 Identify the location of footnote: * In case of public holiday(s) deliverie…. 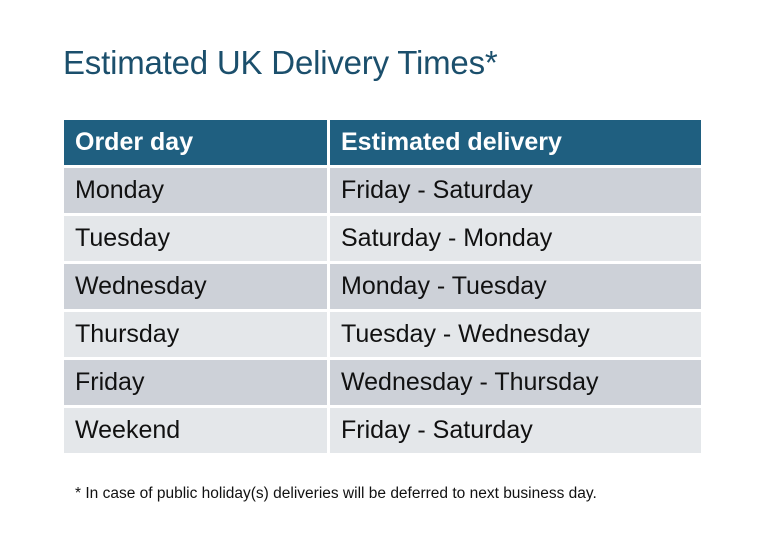
(336, 493).